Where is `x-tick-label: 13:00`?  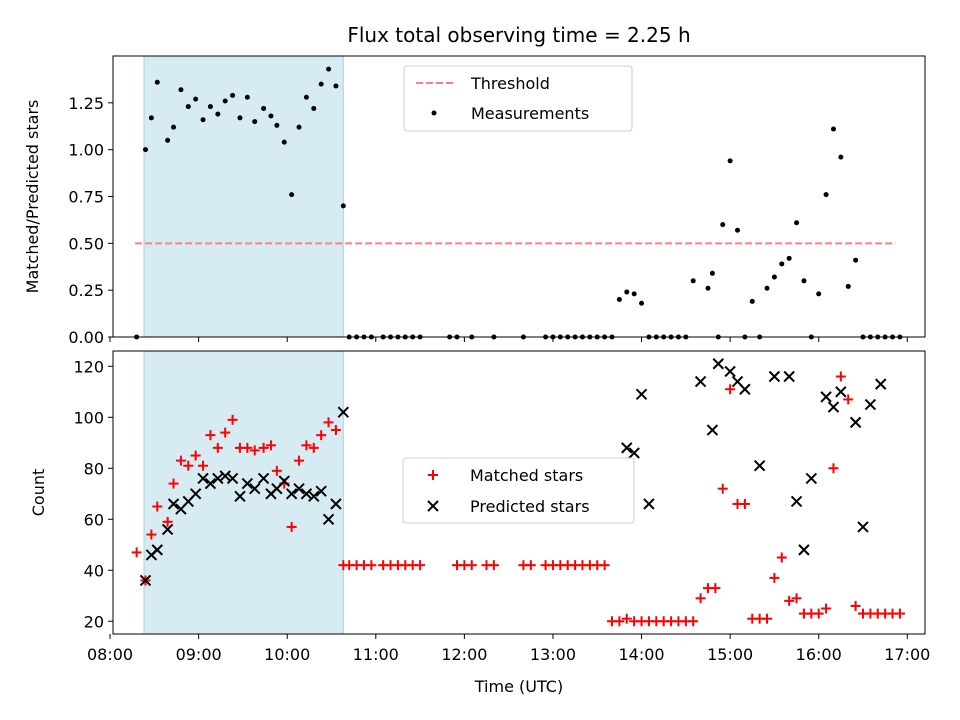 x-tick-label: 13:00 is located at coordinates (553, 654).